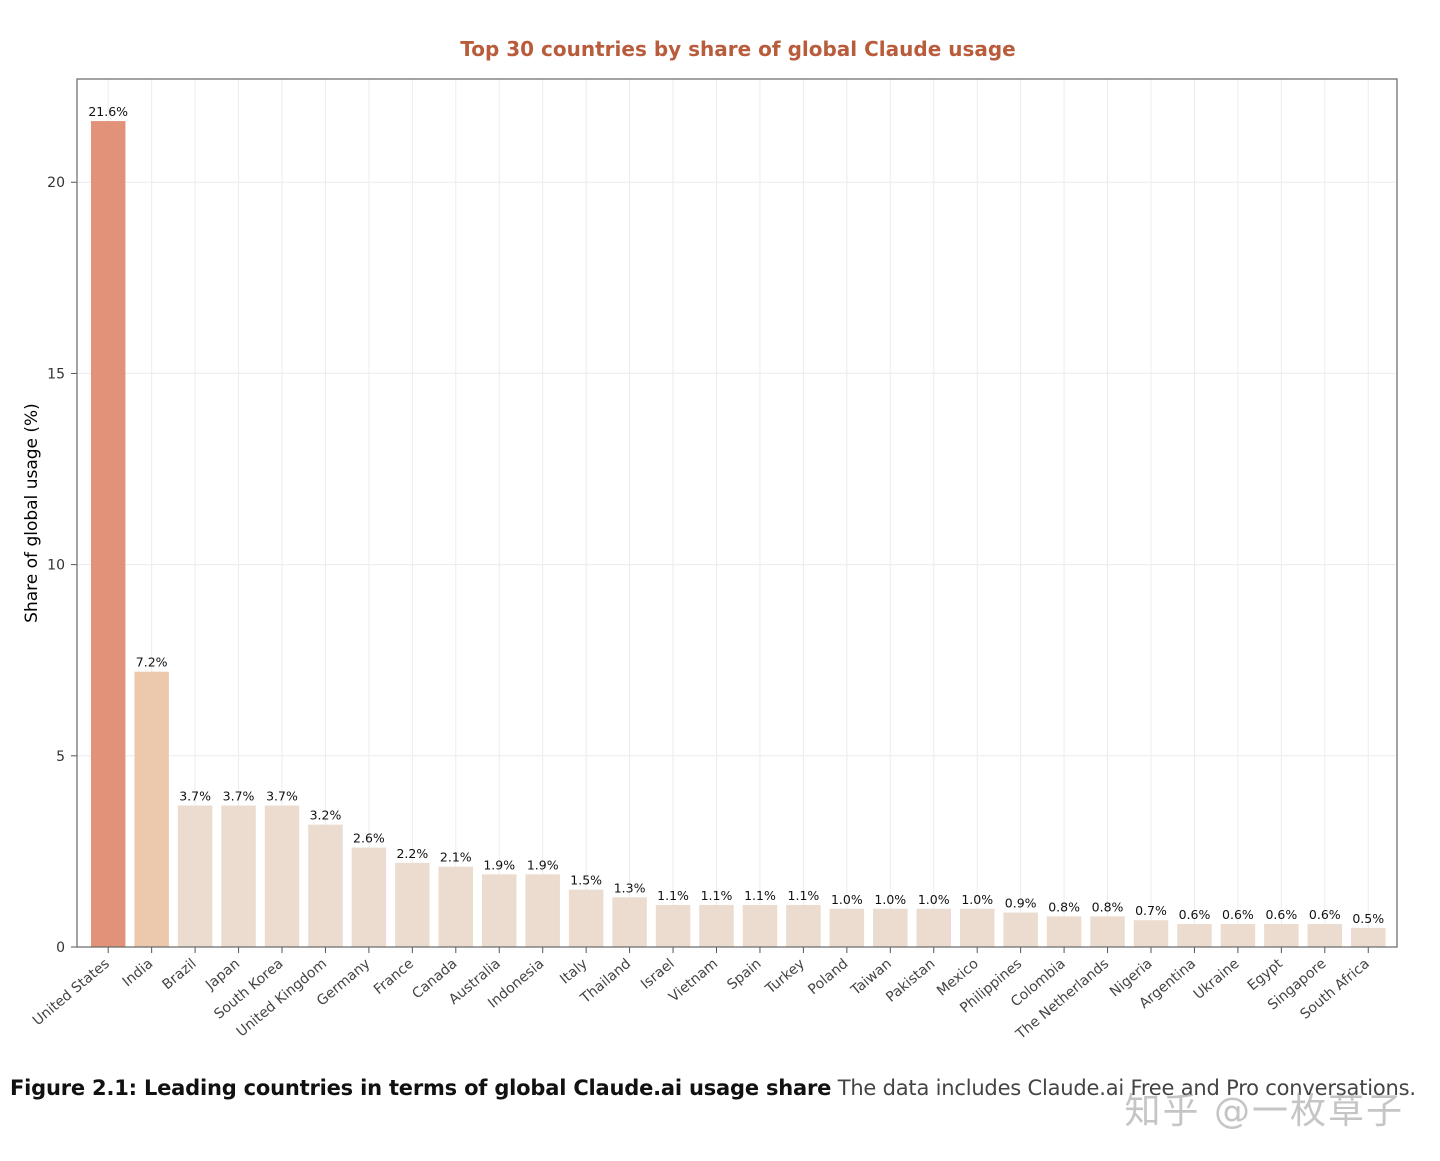 The height and width of the screenshot is (1161, 1440). Describe the element at coordinates (1151, 910) in the screenshot. I see `bar-value-label: 0.7%` at that location.